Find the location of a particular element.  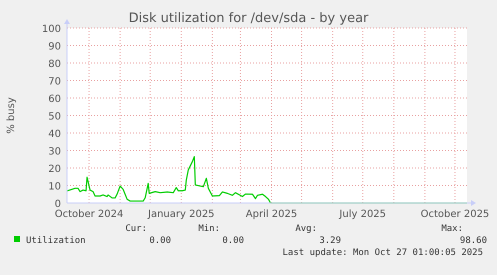

chart-title: Disk utilization for /dev/sda - by year is located at coordinates (249, 18).